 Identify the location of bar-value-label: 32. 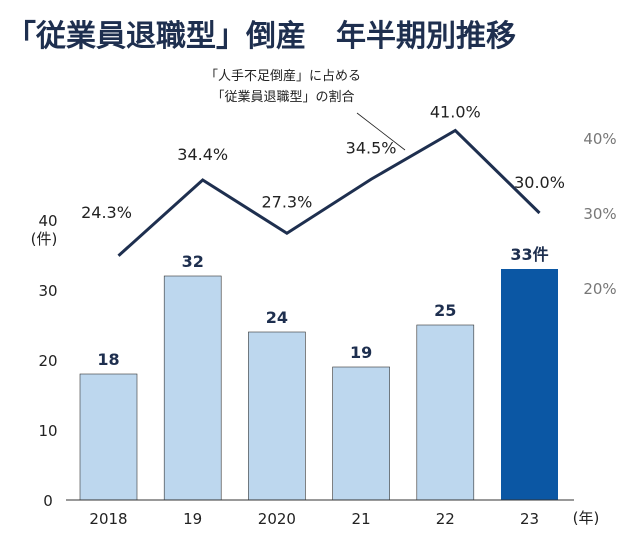
(193, 261).